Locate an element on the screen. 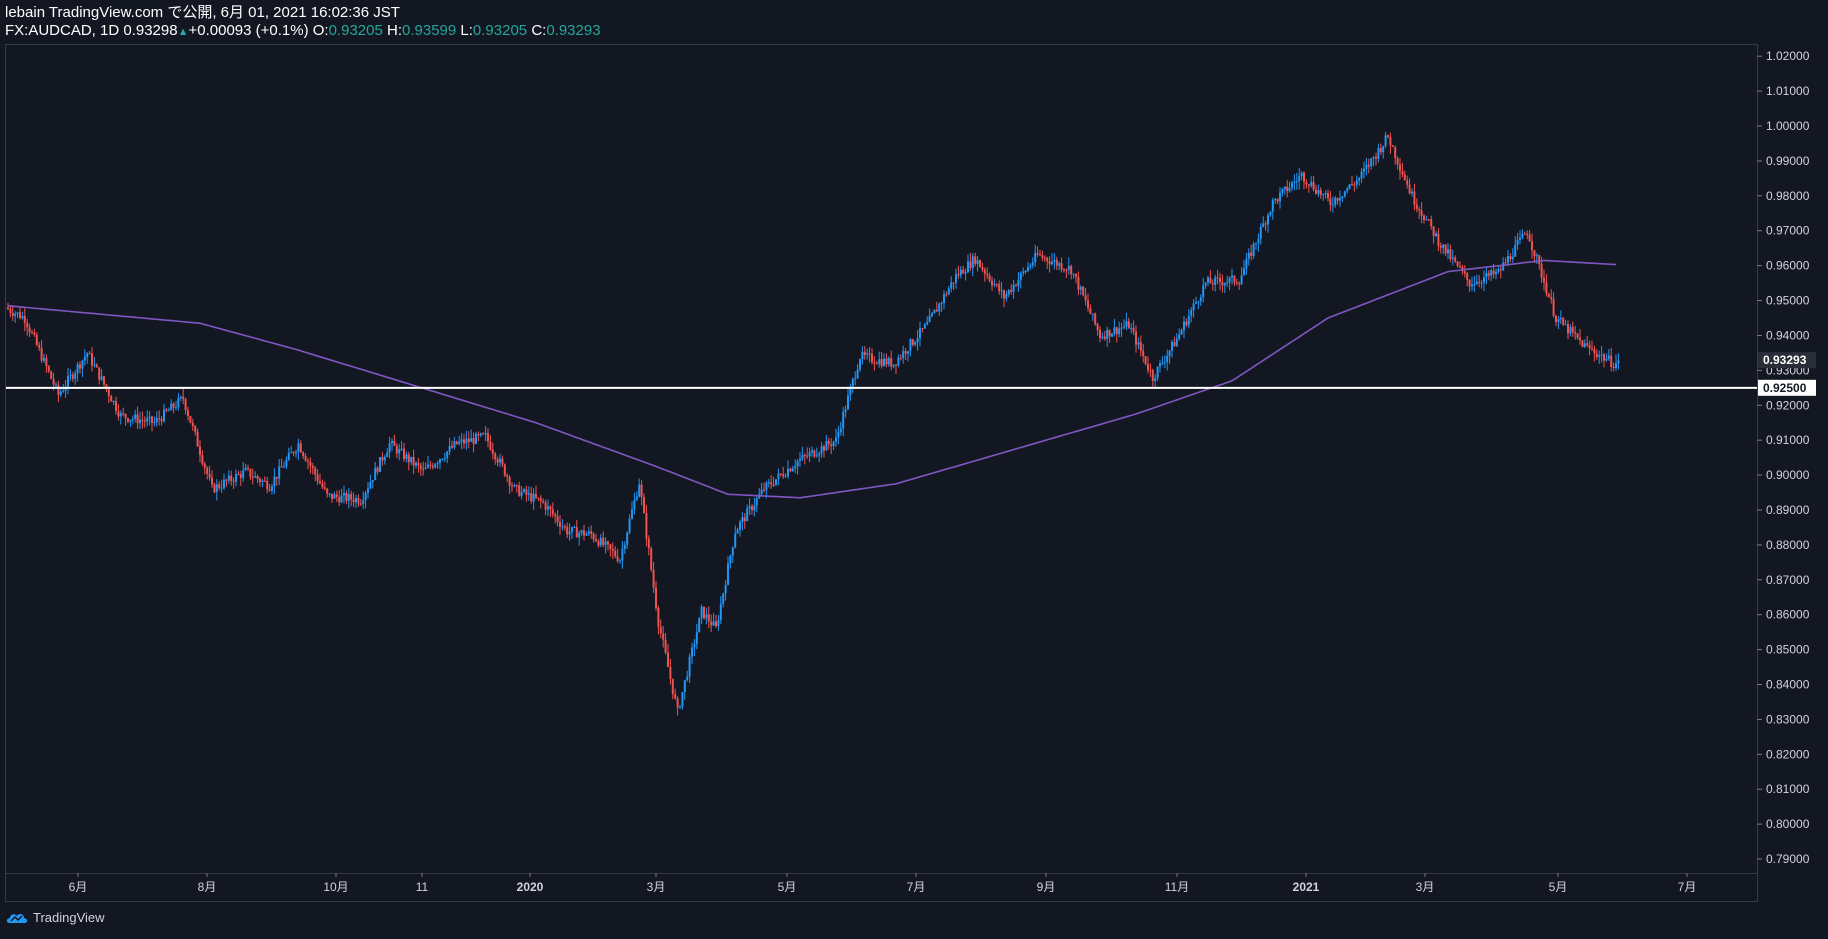  time-tick-label: 6月 is located at coordinates (78, 887).